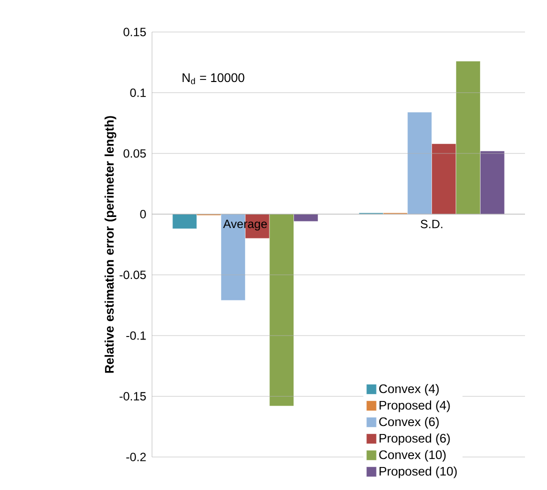  Describe the element at coordinates (418, 472) in the screenshot. I see `legend-label: Proposed (10)` at that location.